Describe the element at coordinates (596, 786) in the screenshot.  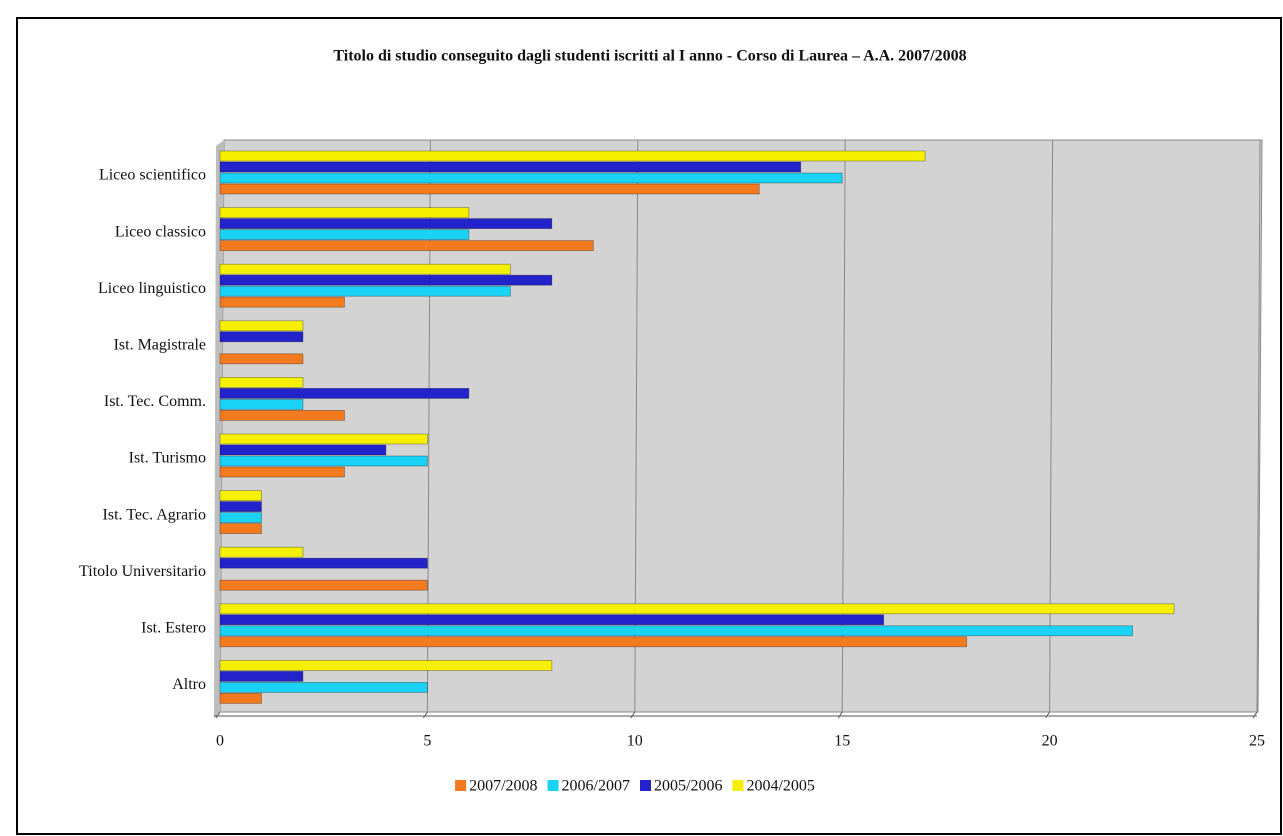
I see `legend-label: 2006/2007` at that location.